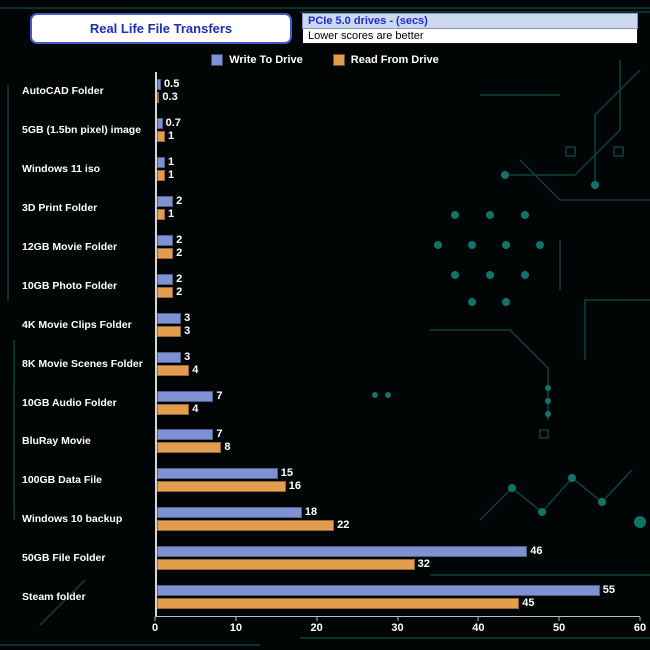 The width and height of the screenshot is (650, 650). Describe the element at coordinates (331, 480) in the screenshot. I see `chart-row: 100GB Data File 15 16` at that location.